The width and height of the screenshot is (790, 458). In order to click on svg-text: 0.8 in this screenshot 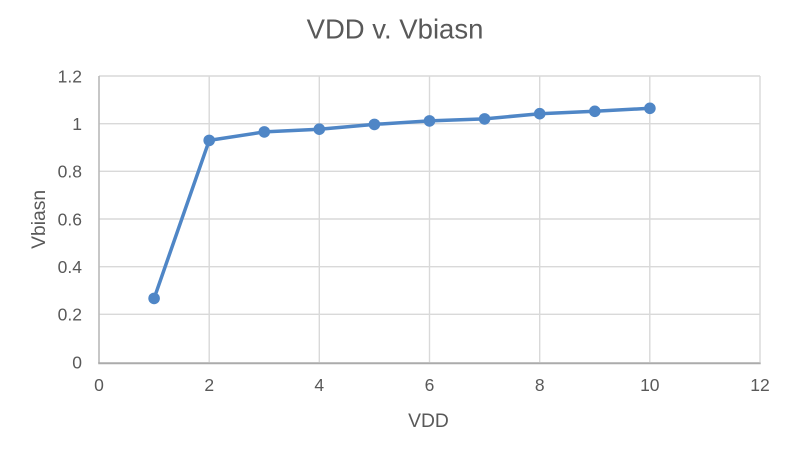, I will do `click(70, 172)`.